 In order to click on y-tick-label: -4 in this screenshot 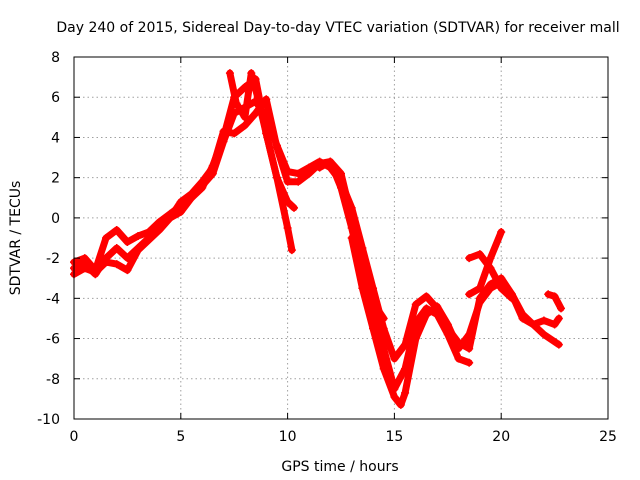, I will do `click(53, 299)`.